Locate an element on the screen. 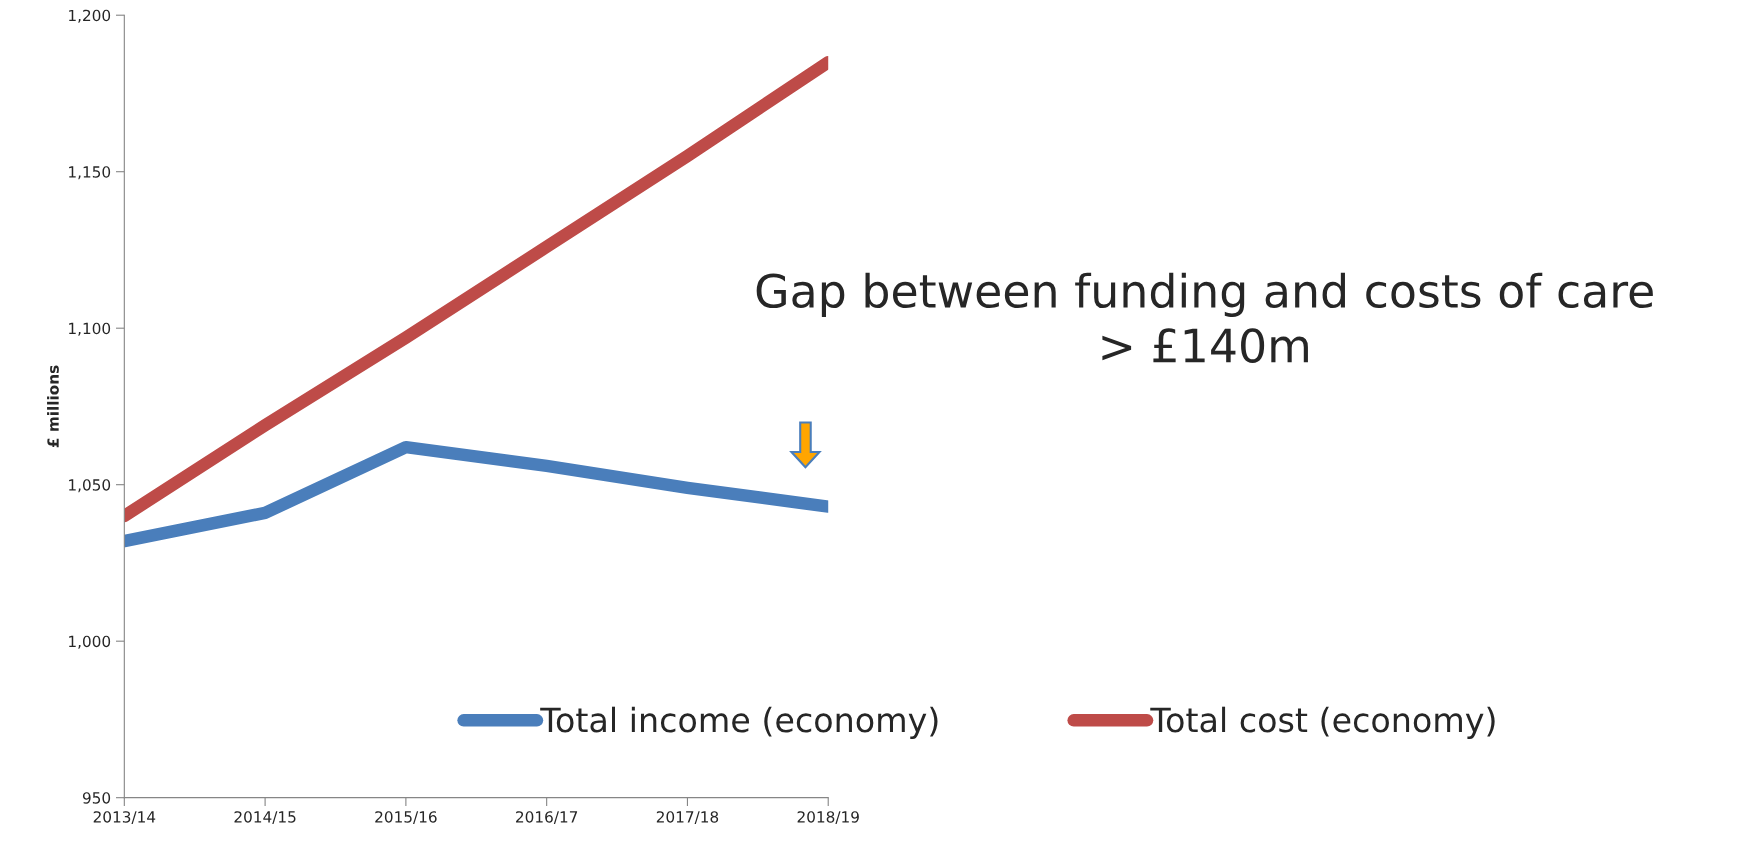 The image size is (1751, 845). annotation: Gap between funding and costs of care > £140m is located at coordinates (1204, 317).